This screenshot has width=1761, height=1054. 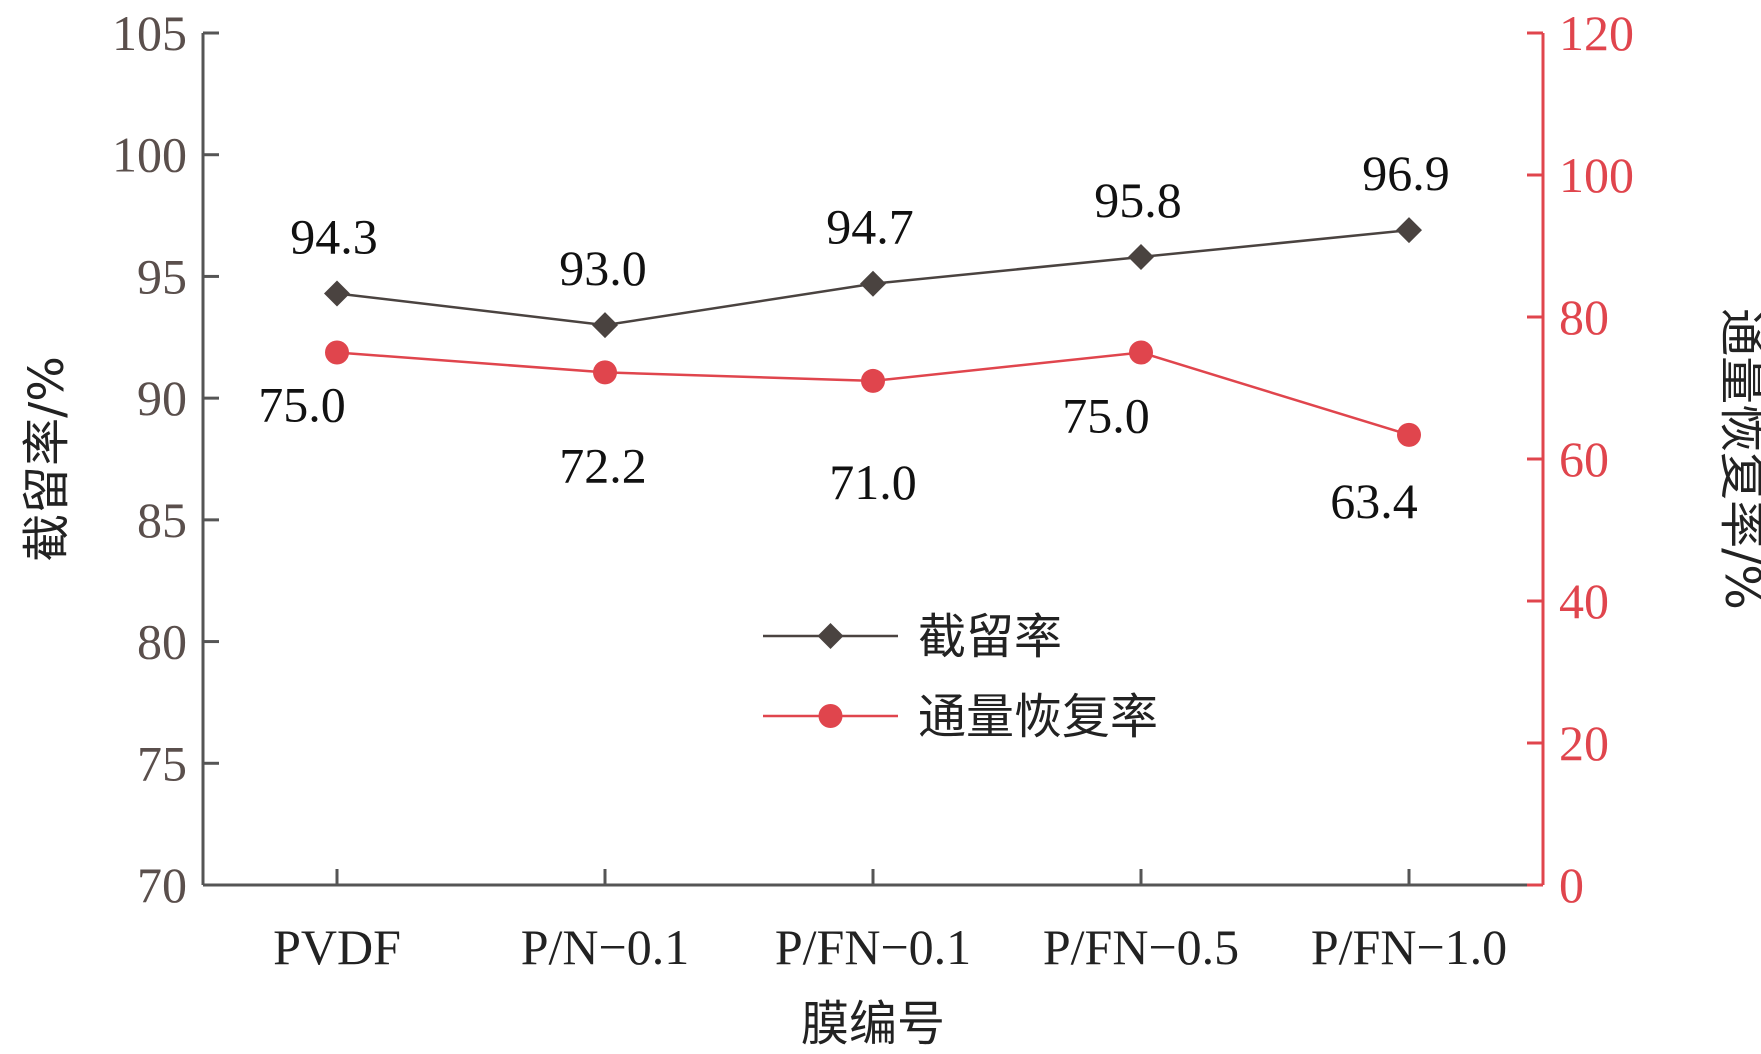 I want to click on right-tick-label: 120, so click(x=1596, y=33).